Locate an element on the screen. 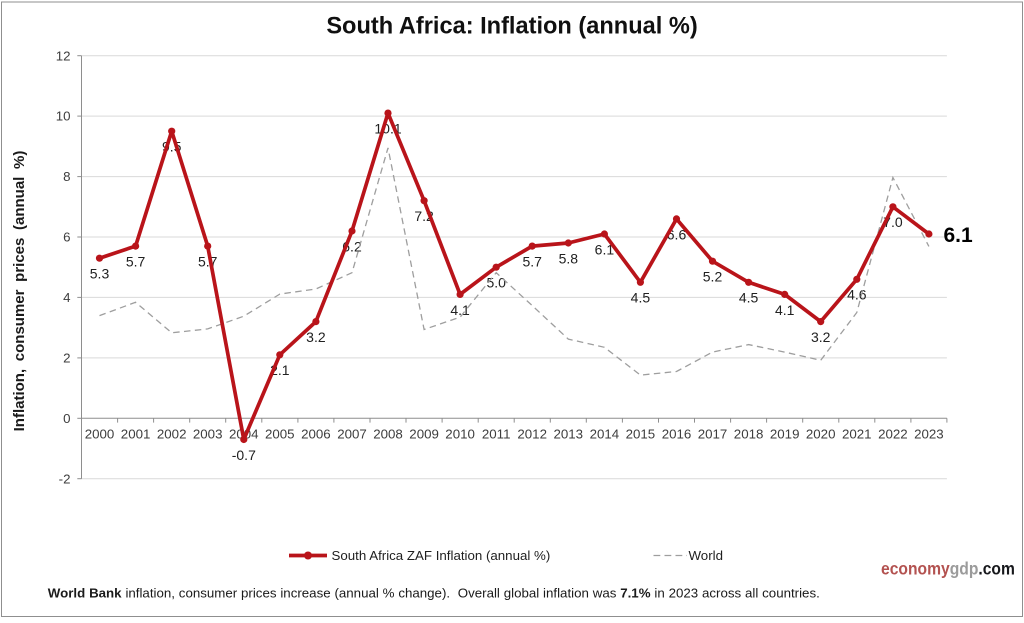  svg-text: 2000 is located at coordinates (100, 434).